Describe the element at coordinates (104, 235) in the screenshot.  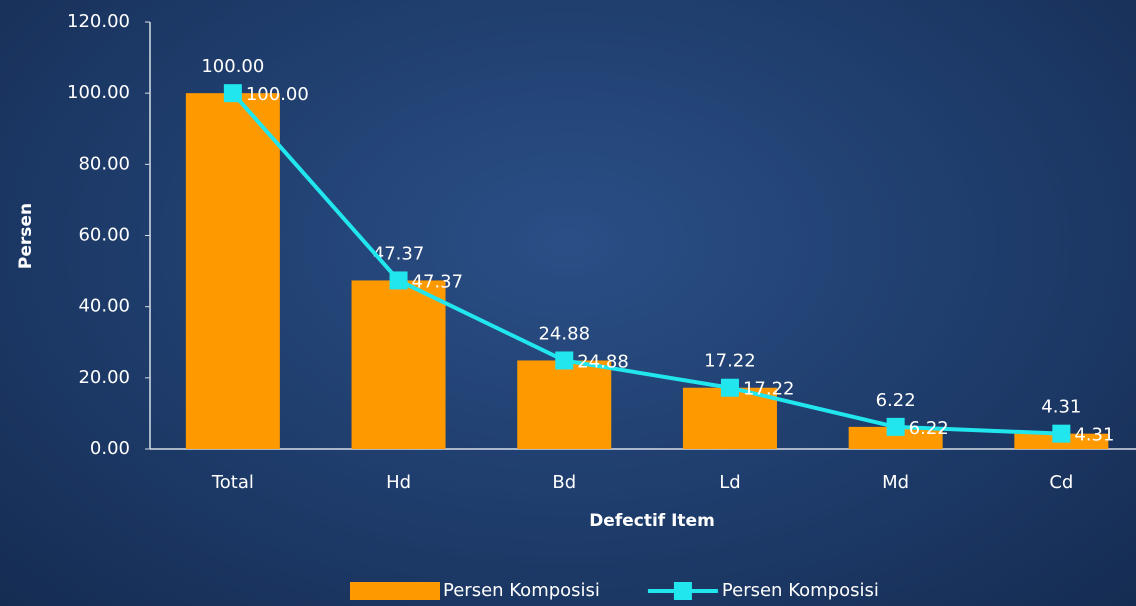
I see `y-tick-label: 60.00` at that location.